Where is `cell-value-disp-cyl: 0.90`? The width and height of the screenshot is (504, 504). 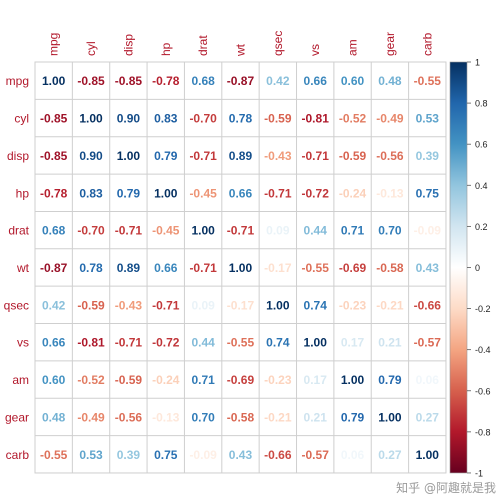
cell-value-disp-cyl: 0.90 is located at coordinates (91, 156).